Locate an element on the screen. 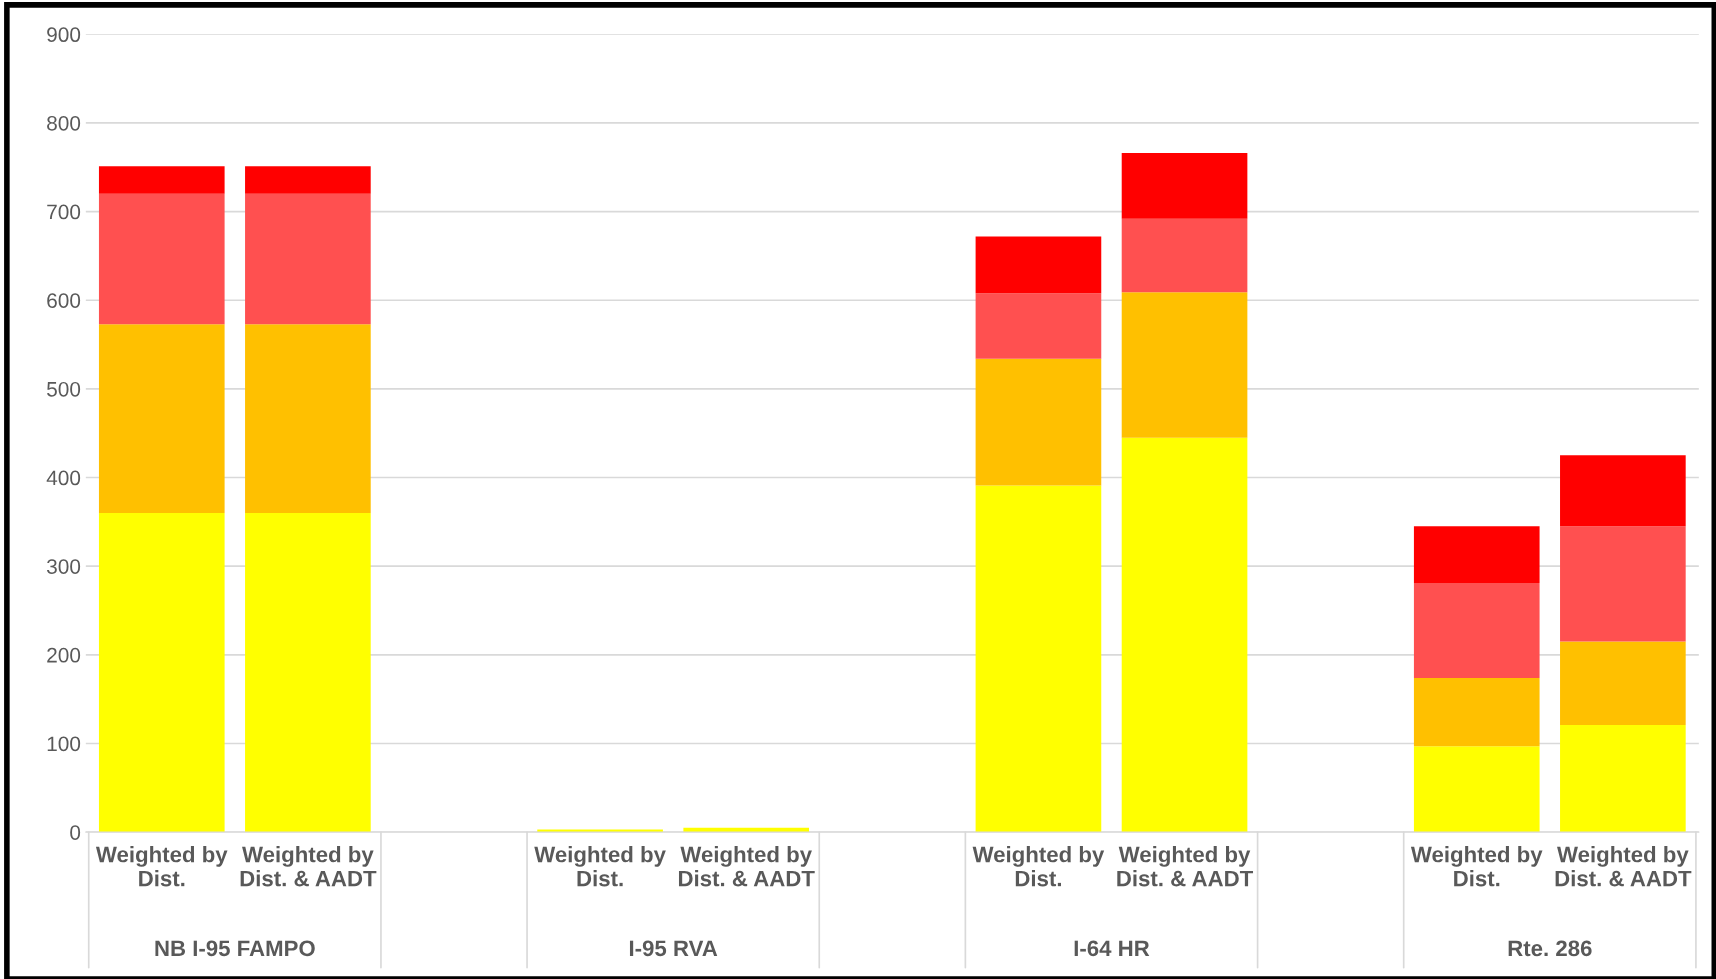 This screenshot has height=979, width=1716. y-tick-label: 800 is located at coordinates (64, 123).